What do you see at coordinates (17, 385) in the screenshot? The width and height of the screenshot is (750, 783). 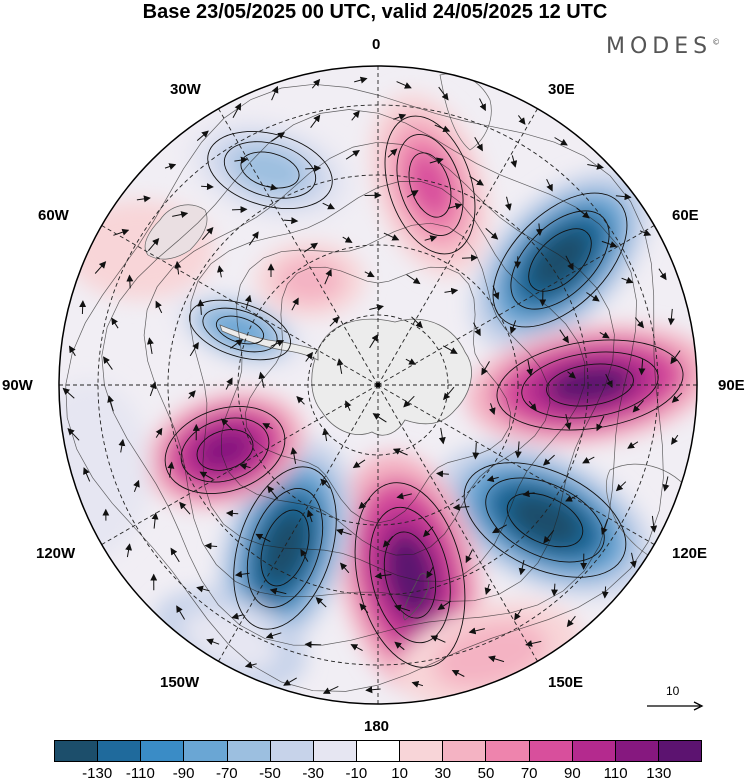 I see `label-lon-90w: 90W` at bounding box center [17, 385].